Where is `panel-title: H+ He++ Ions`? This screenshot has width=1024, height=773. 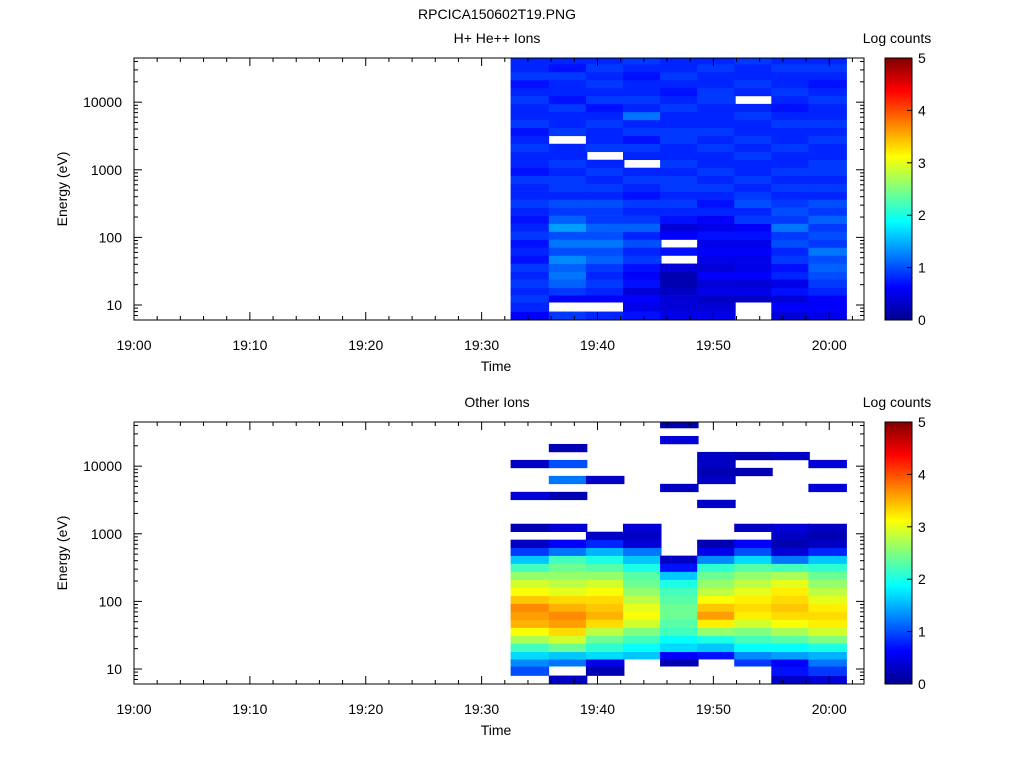 panel-title: H+ He++ Ions is located at coordinates (497, 38).